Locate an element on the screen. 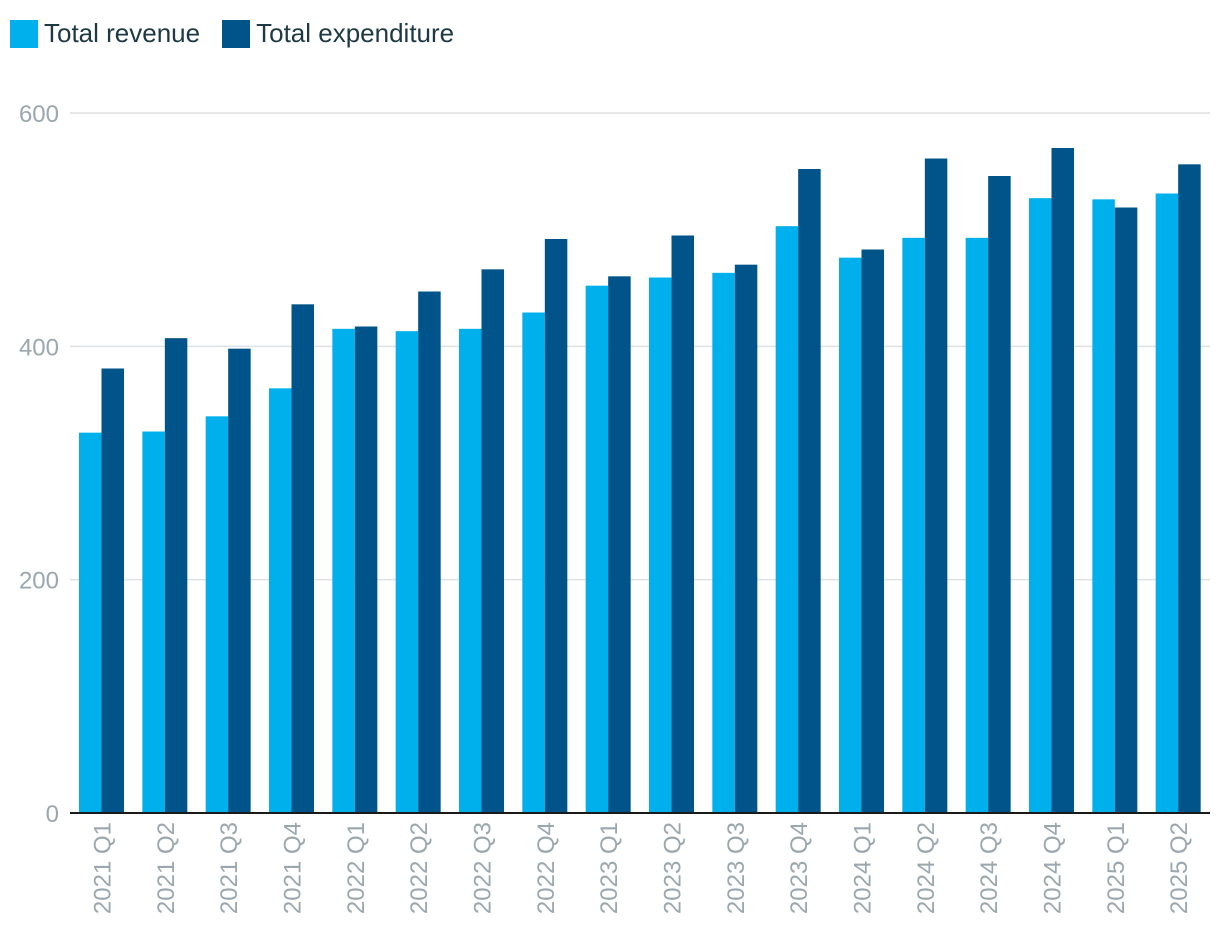 This screenshot has height=948, width=1220. bar-revenue-2023-q4 is located at coordinates (787, 519).